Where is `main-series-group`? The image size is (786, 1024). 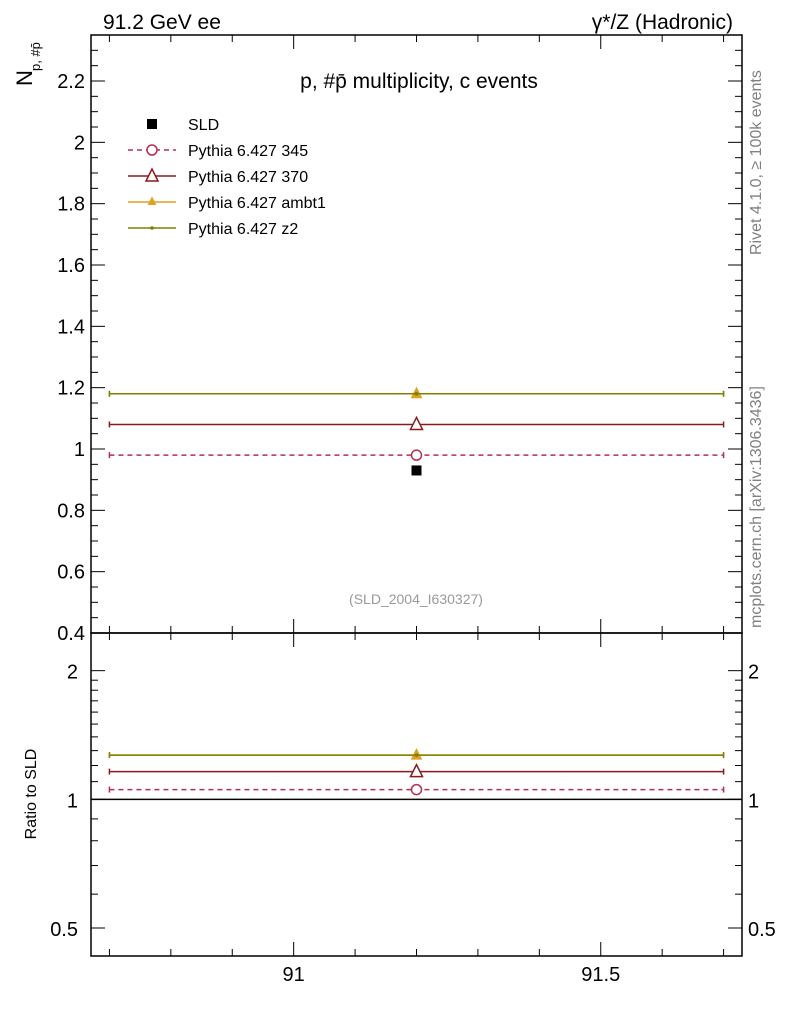 main-series-group is located at coordinates (416, 431).